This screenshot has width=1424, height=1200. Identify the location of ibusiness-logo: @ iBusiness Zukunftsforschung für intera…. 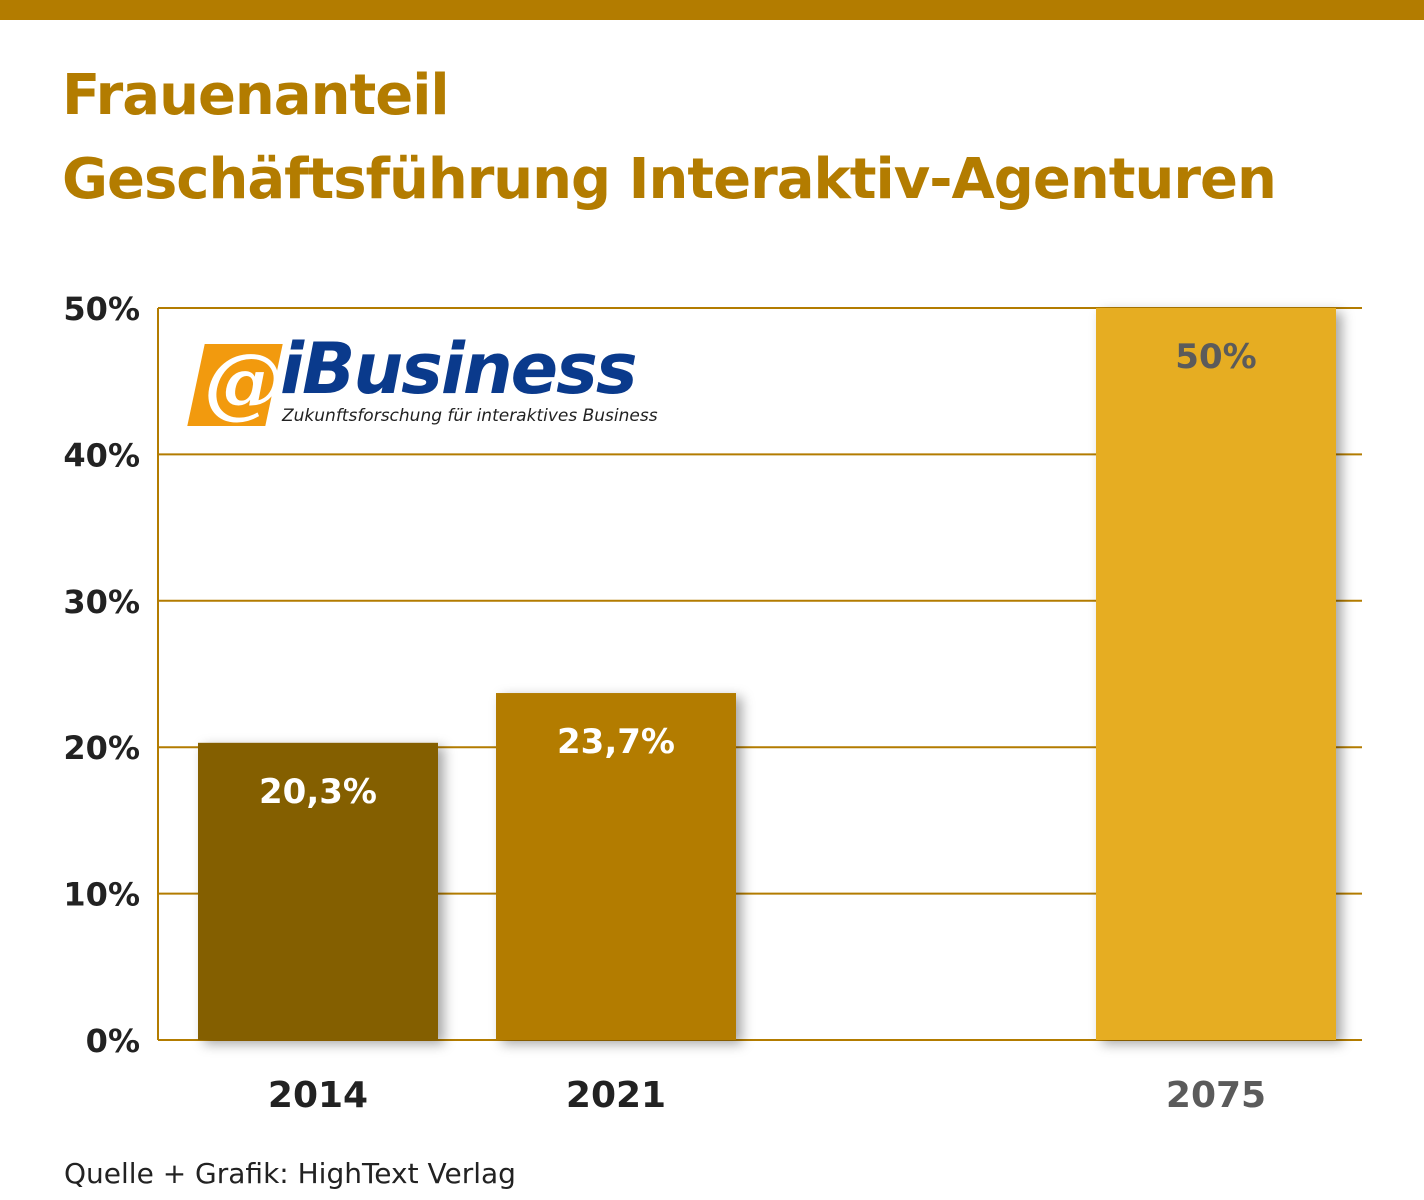
(436, 384).